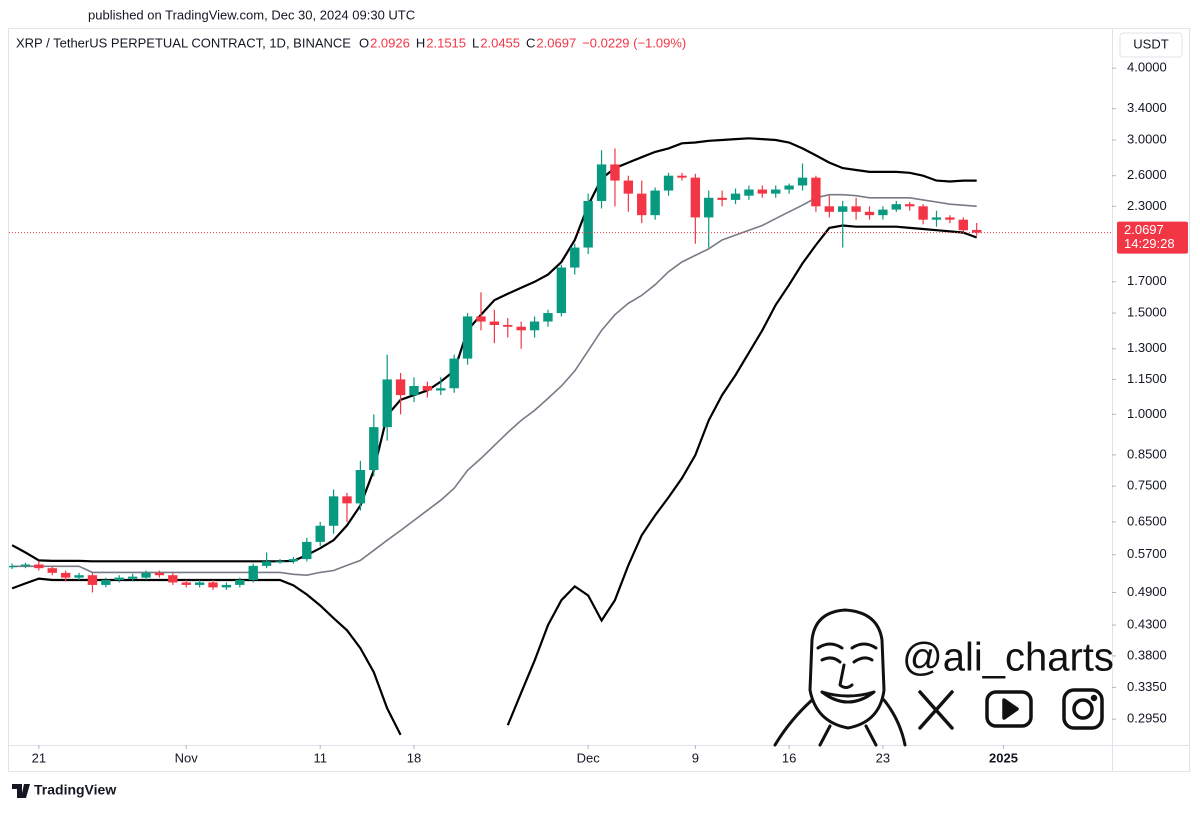 The image size is (1200, 813). Describe the element at coordinates (1144, 229) in the screenshot. I see `last-price-label: 2.0697` at that location.